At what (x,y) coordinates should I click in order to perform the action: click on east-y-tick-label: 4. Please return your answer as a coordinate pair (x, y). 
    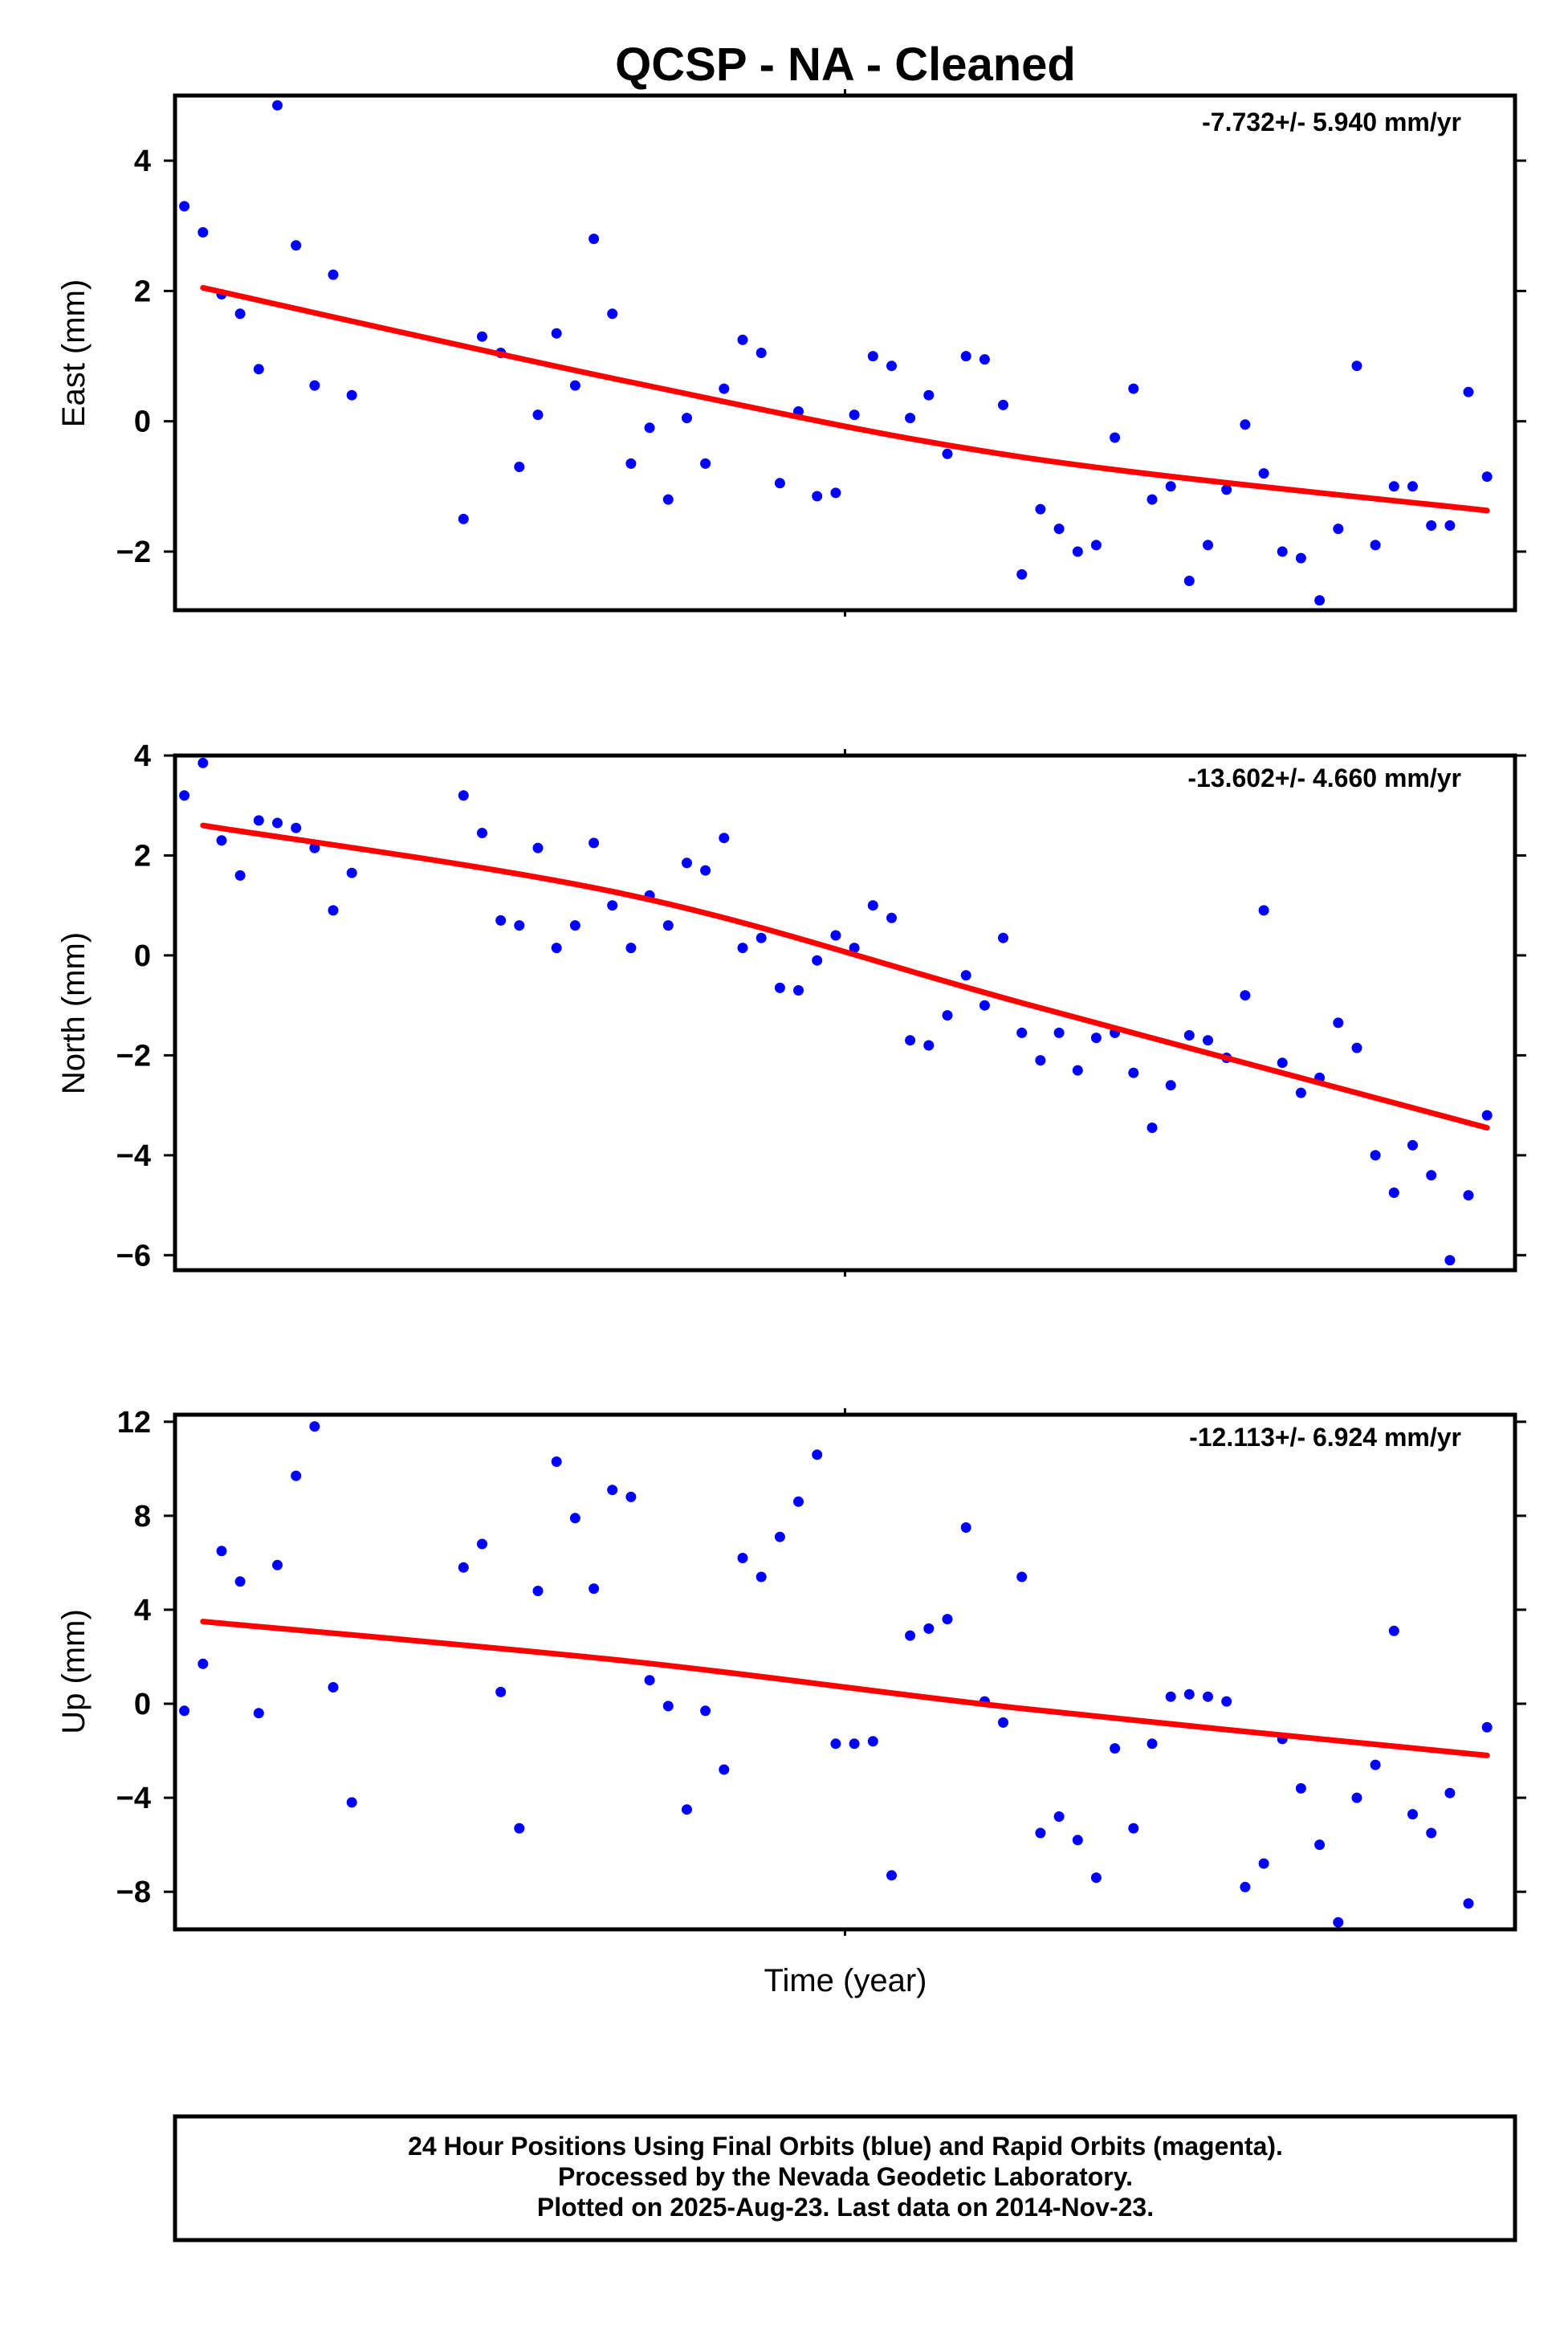
    Looking at the image, I should click on (142, 161).